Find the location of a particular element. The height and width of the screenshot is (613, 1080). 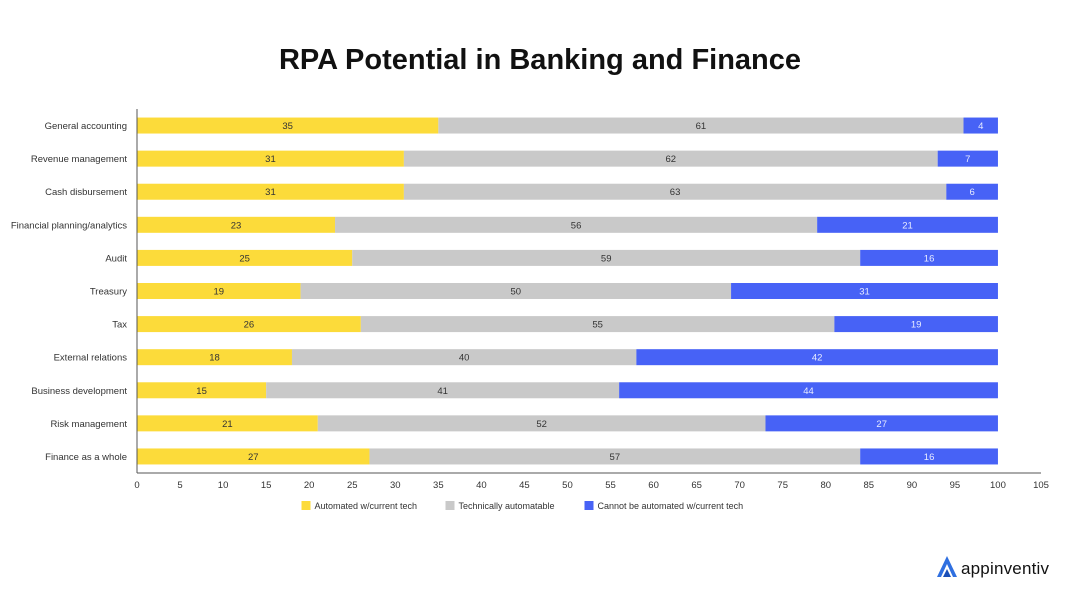

legend-label: Automated w/current tech is located at coordinates (366, 506).